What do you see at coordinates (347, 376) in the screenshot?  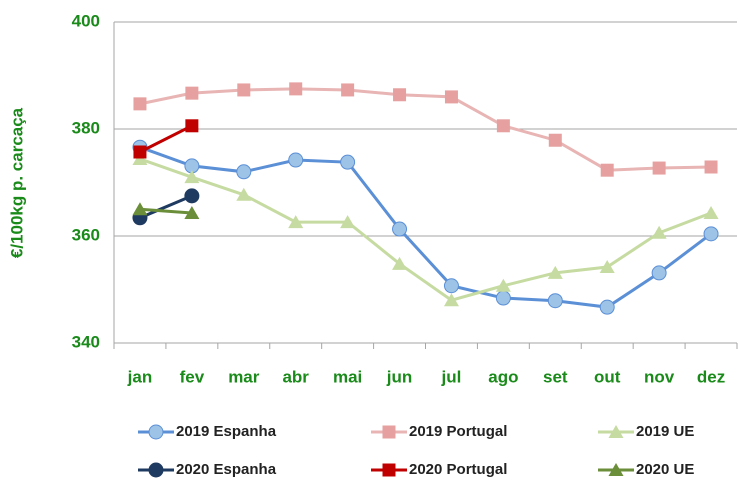 I see `x-tick-label: mai` at bounding box center [347, 376].